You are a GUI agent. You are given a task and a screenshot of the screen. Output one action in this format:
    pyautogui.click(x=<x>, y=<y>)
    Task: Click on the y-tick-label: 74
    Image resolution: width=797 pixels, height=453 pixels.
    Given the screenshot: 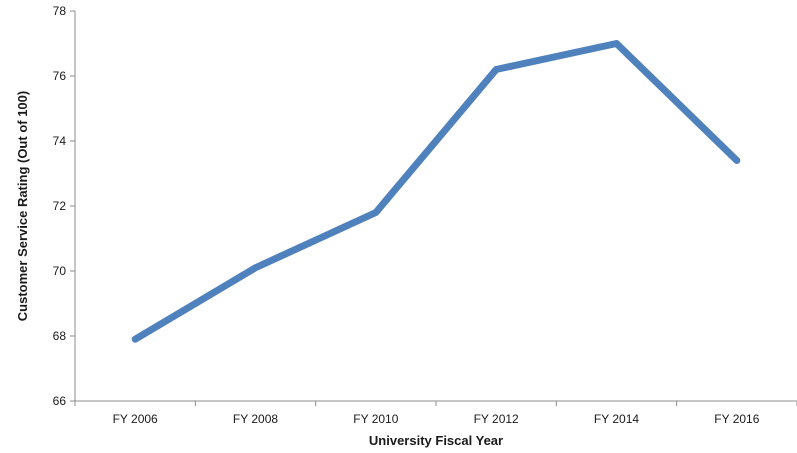 What is the action you would take?
    pyautogui.click(x=60, y=141)
    